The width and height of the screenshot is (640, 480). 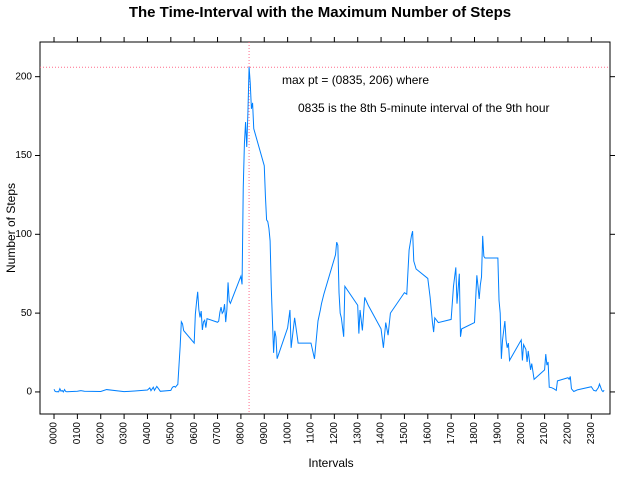 I want to click on x-tick-label: 2300, so click(x=591, y=433).